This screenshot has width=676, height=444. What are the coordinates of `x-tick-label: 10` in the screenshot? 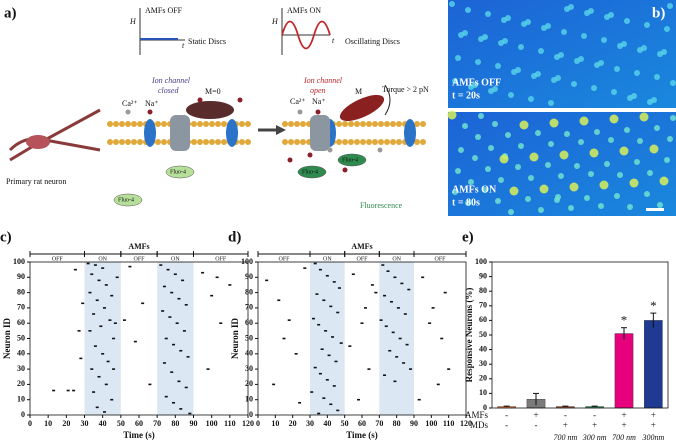 It's located at (275, 423).